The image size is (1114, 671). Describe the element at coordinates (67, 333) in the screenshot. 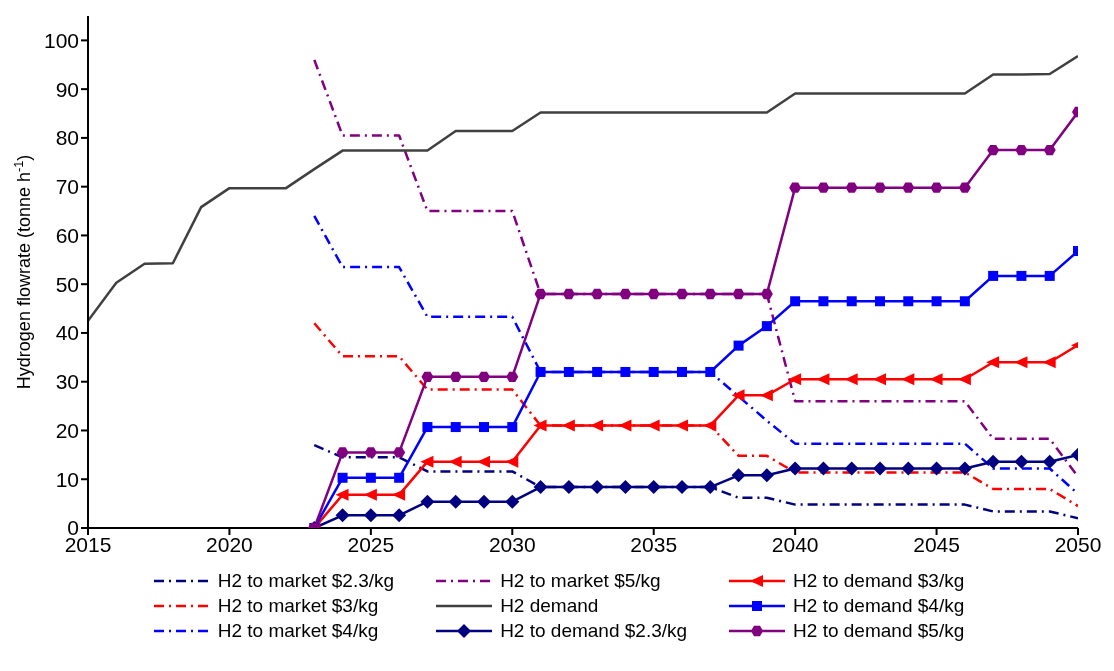

I see `y-tick-label: 40` at that location.